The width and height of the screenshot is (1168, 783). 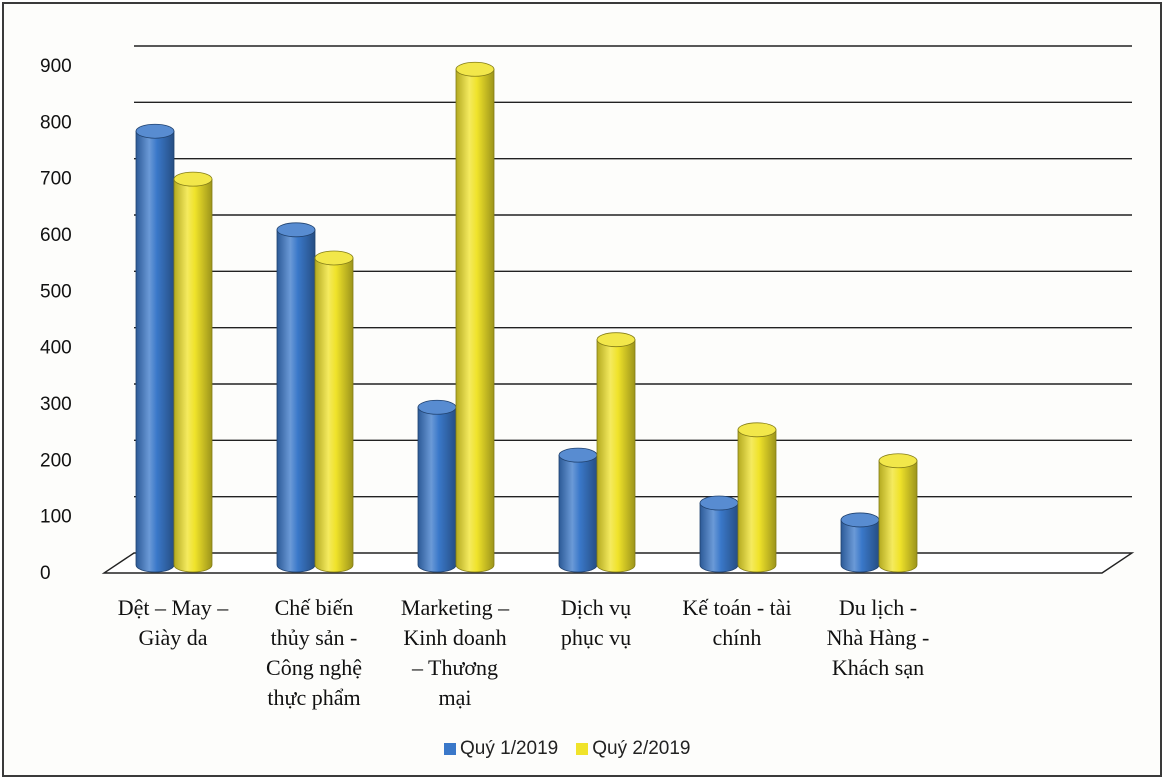 I want to click on x-category-label: Marketing – Kinh doanh – Thương mại, so click(x=455, y=652).